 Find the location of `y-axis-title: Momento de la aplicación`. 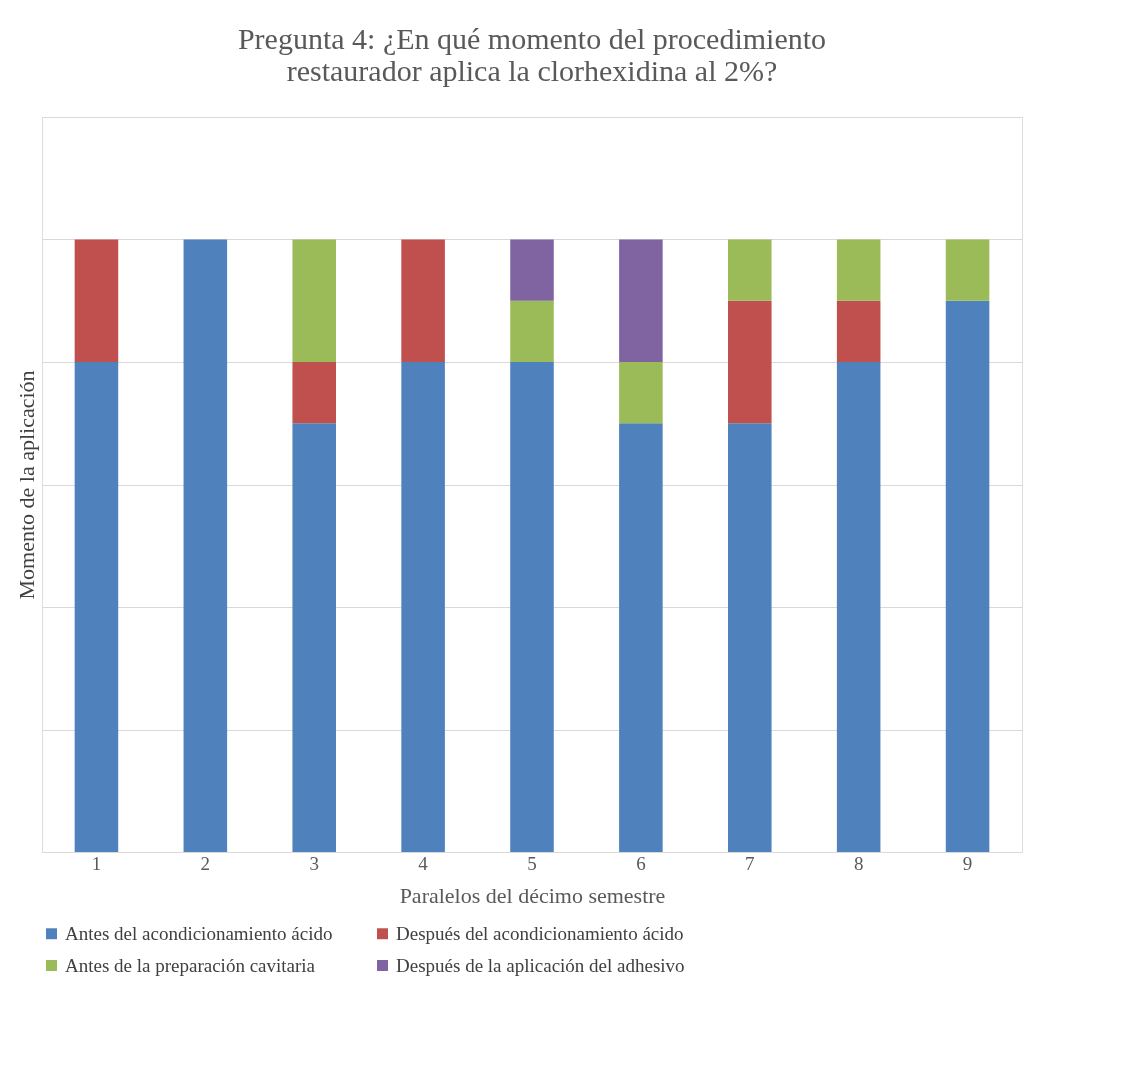

y-axis-title: Momento de la aplicación is located at coordinates (26, 485).